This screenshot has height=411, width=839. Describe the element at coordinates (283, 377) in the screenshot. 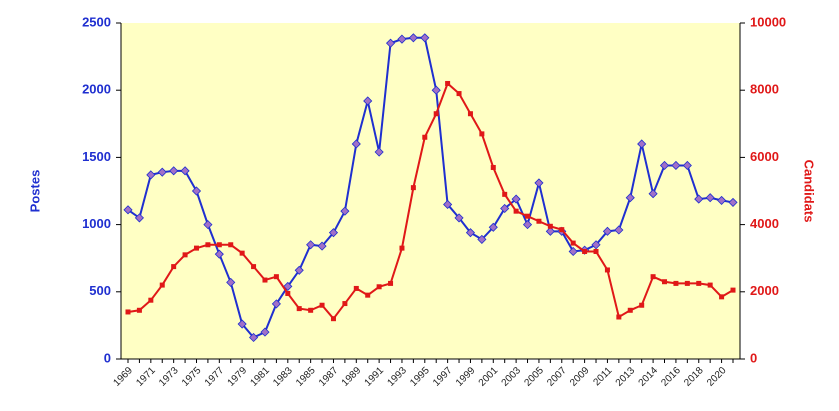

I see `x-tick-label: 1983` at that location.